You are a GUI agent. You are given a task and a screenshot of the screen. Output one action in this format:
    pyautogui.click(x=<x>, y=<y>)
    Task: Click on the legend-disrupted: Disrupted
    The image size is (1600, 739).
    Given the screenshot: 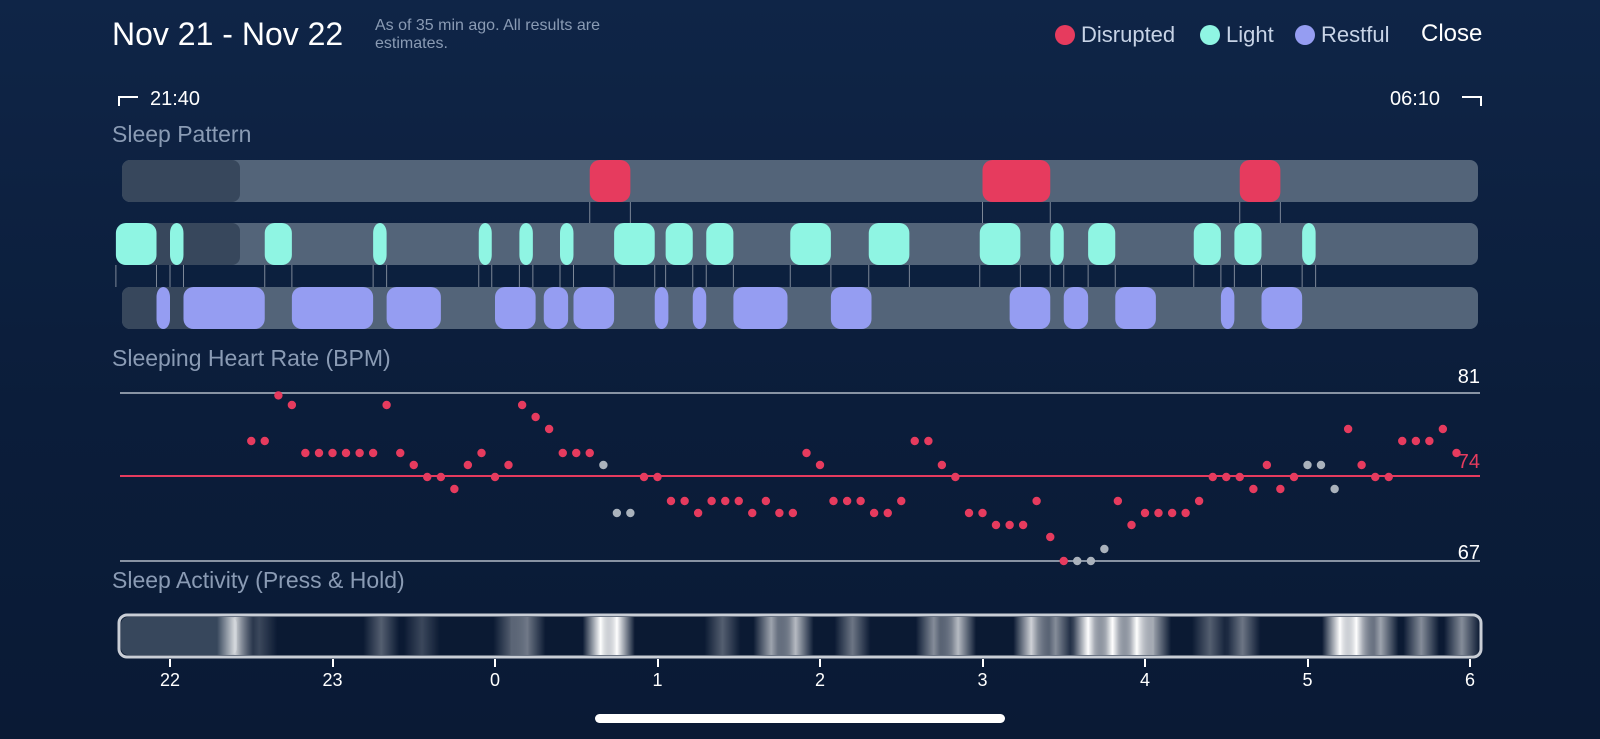 What is the action you would take?
    pyautogui.click(x=1115, y=35)
    